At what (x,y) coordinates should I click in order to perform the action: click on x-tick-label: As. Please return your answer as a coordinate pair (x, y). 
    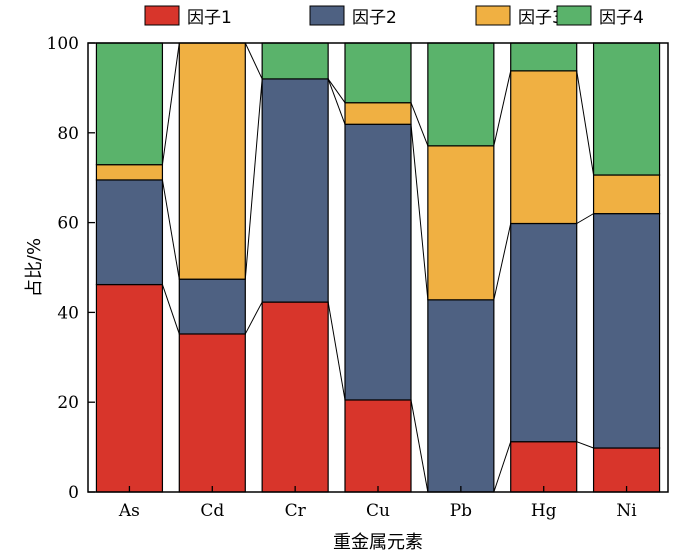
    Looking at the image, I should click on (129, 511).